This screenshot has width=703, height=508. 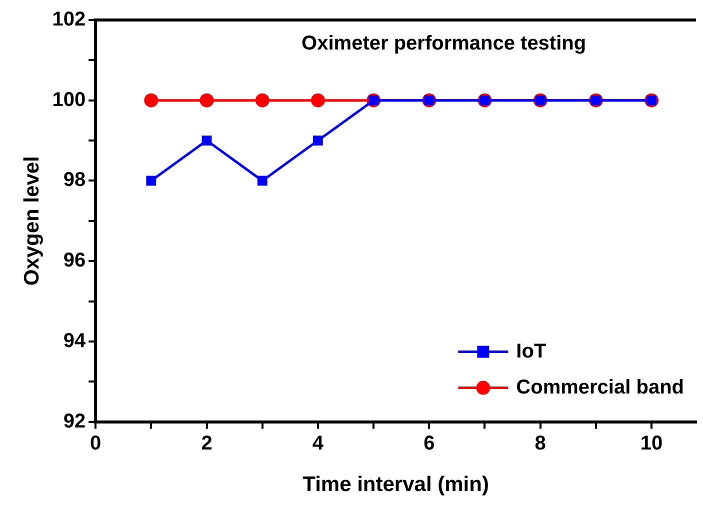 I want to click on y-tick-label: 94, so click(x=74, y=341).